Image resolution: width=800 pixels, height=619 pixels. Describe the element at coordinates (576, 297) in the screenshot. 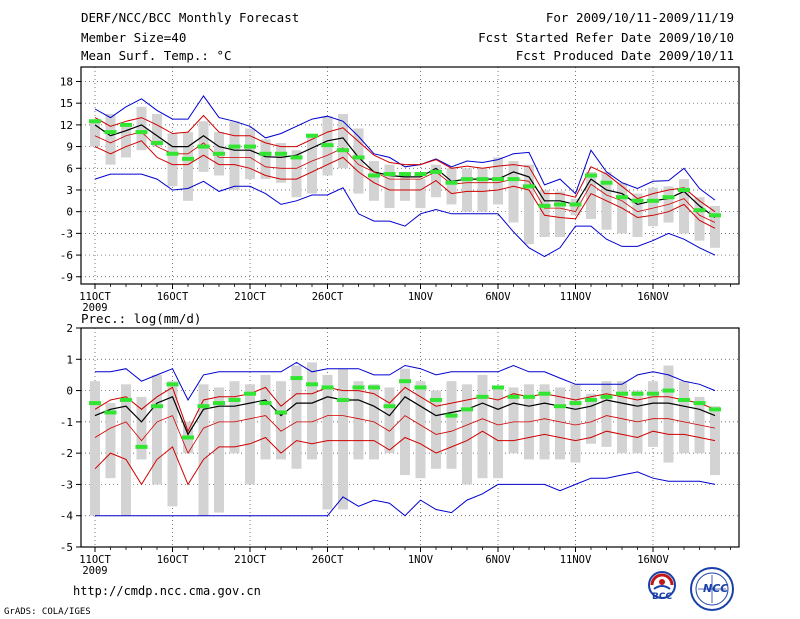

I see `x-tick-label: 11NOV` at that location.